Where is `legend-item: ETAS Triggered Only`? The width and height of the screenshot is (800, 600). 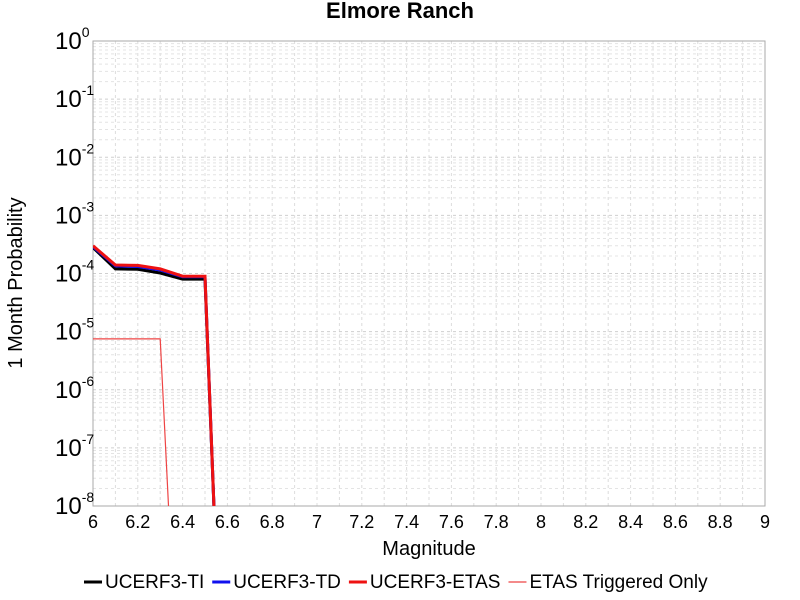 legend-item: ETAS Triggered Only is located at coordinates (608, 582).